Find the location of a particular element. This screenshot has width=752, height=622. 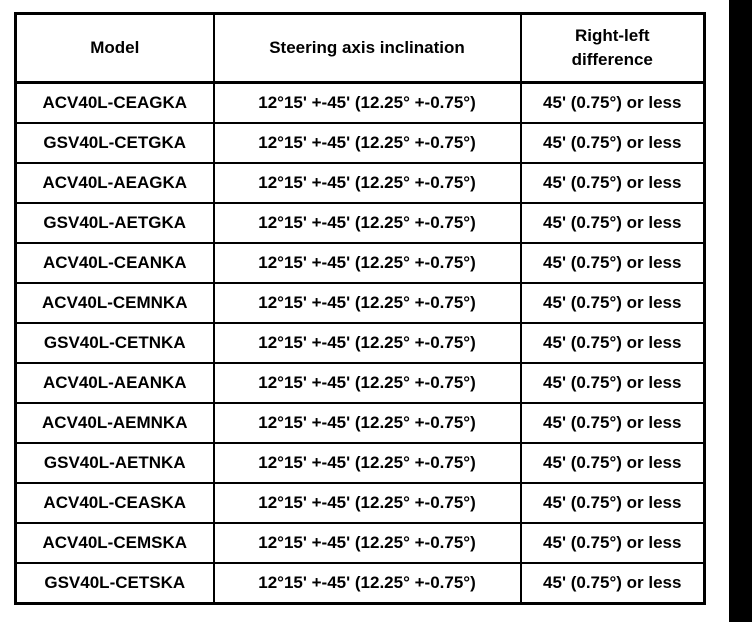

model-cell: ACV40L-CEANKA is located at coordinates (114, 263).